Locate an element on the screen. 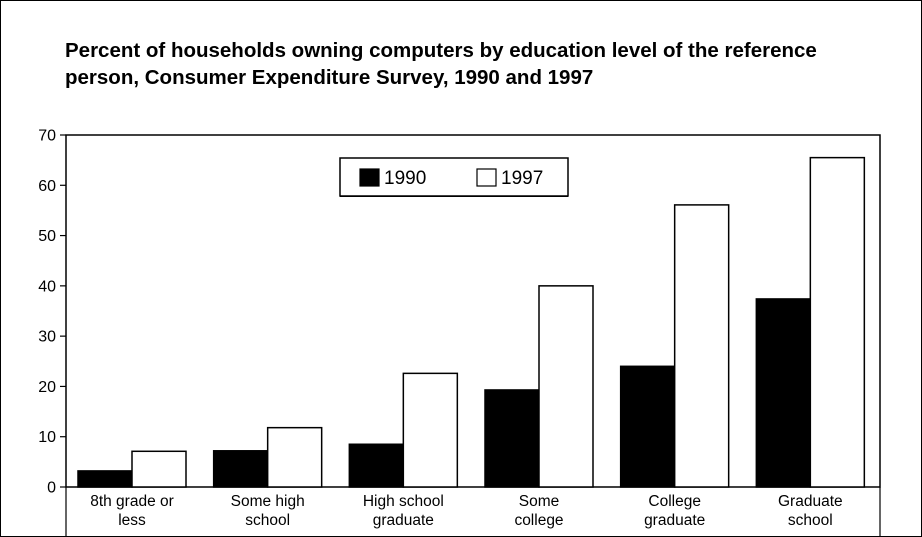 This screenshot has height=537, width=922. x-tick-label: college is located at coordinates (538, 520).